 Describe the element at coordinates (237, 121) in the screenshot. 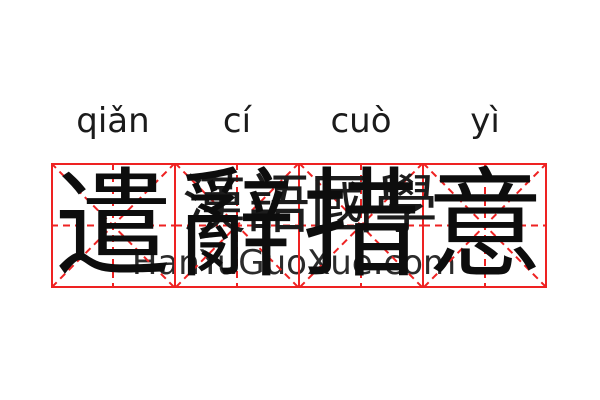

I see `pinyin-syllable-2: cí` at that location.